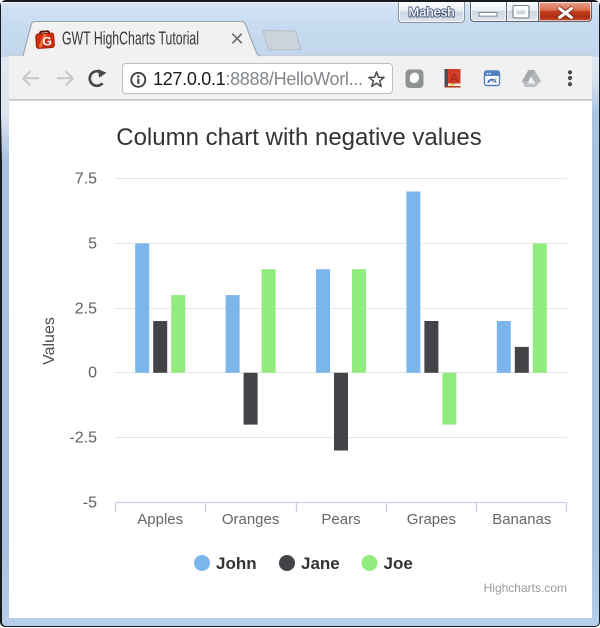 The image size is (600, 628). Describe the element at coordinates (86, 309) in the screenshot. I see `svg-text: 2.5` at that location.